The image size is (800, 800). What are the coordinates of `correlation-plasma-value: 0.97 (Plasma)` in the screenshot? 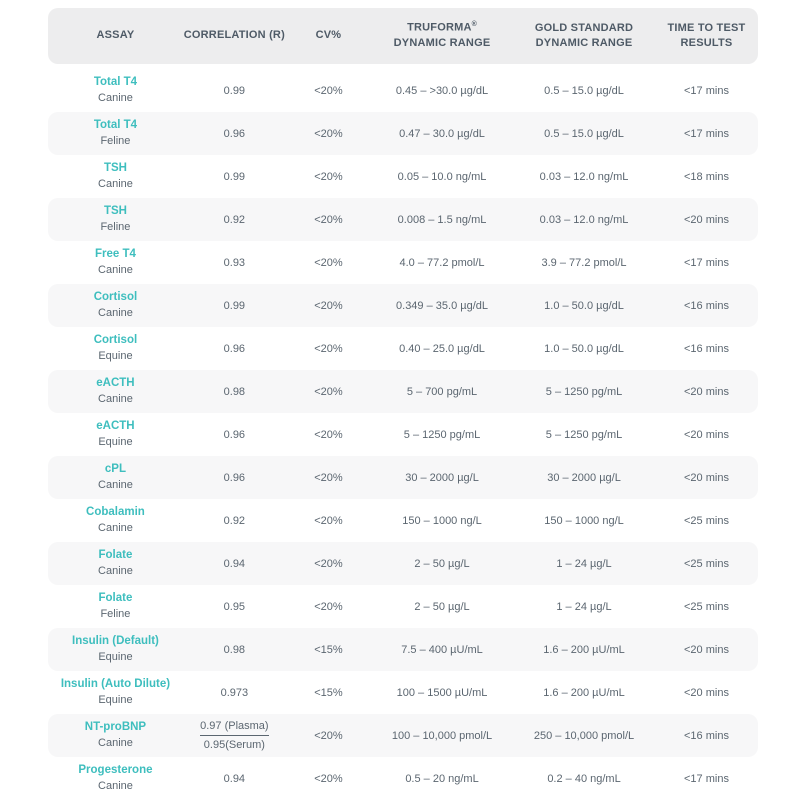 It's located at (234, 728).